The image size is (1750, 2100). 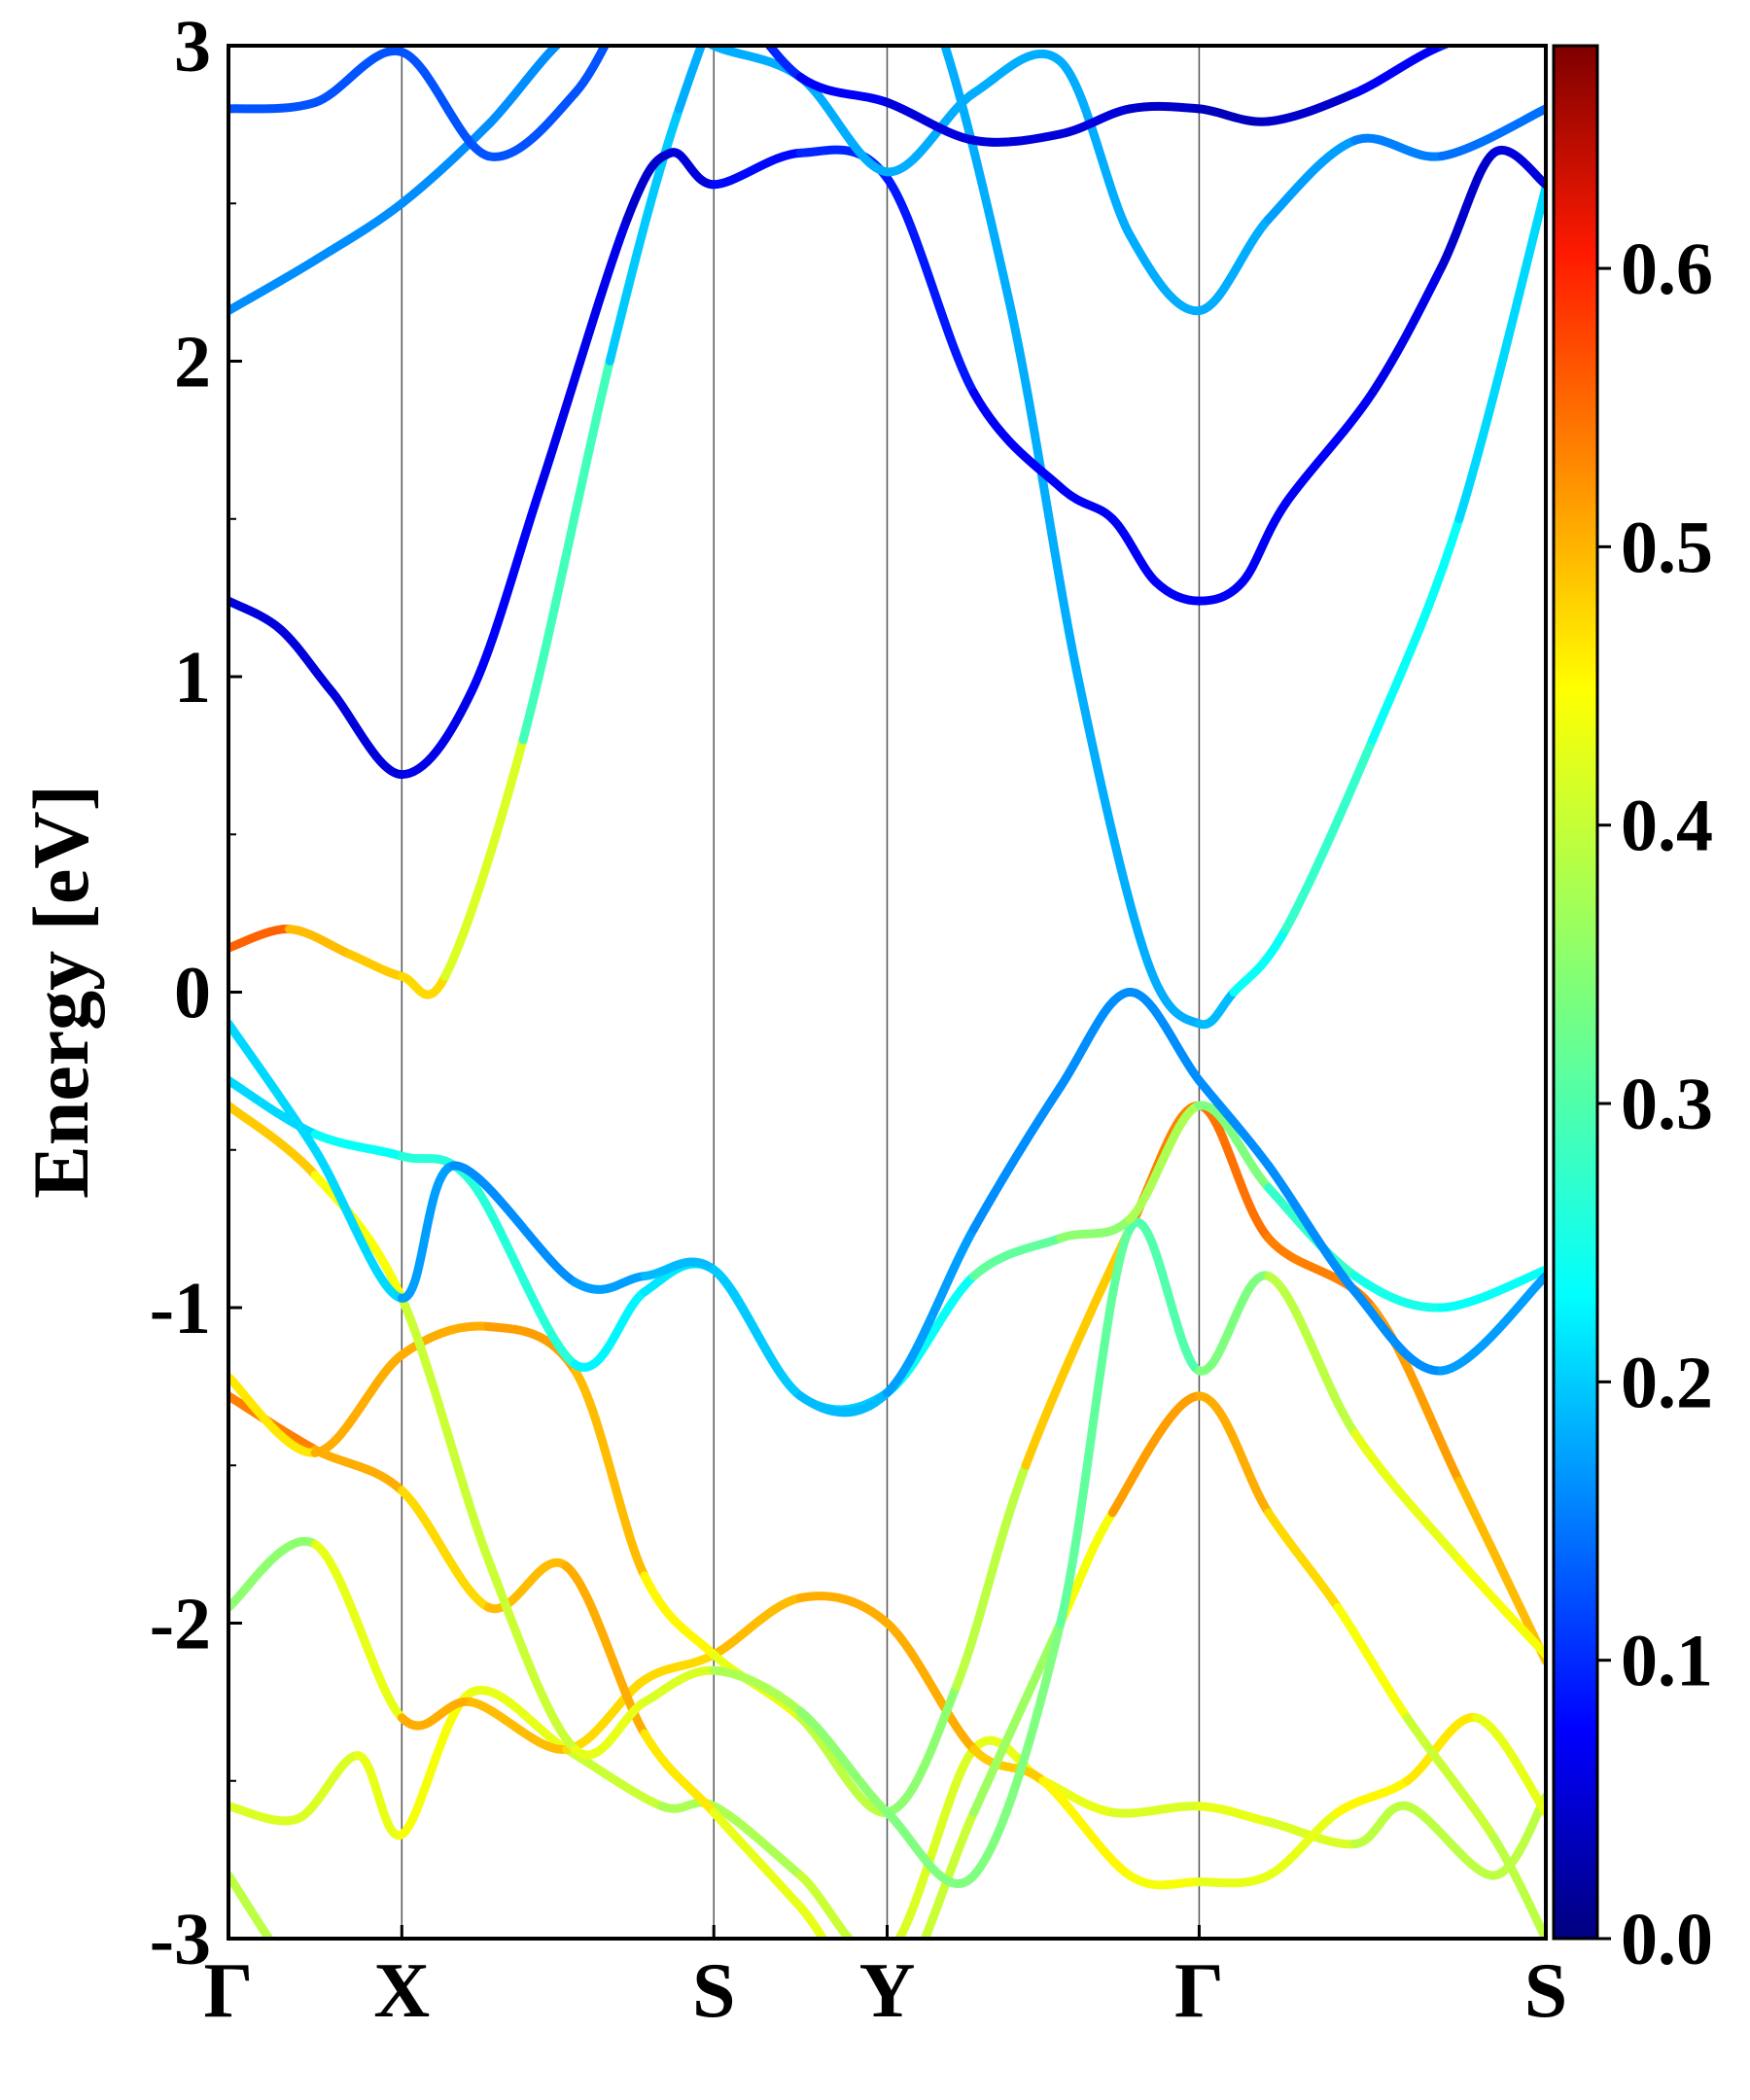 What do you see at coordinates (714, 1991) in the screenshot?
I see `kpoint-label: S` at bounding box center [714, 1991].